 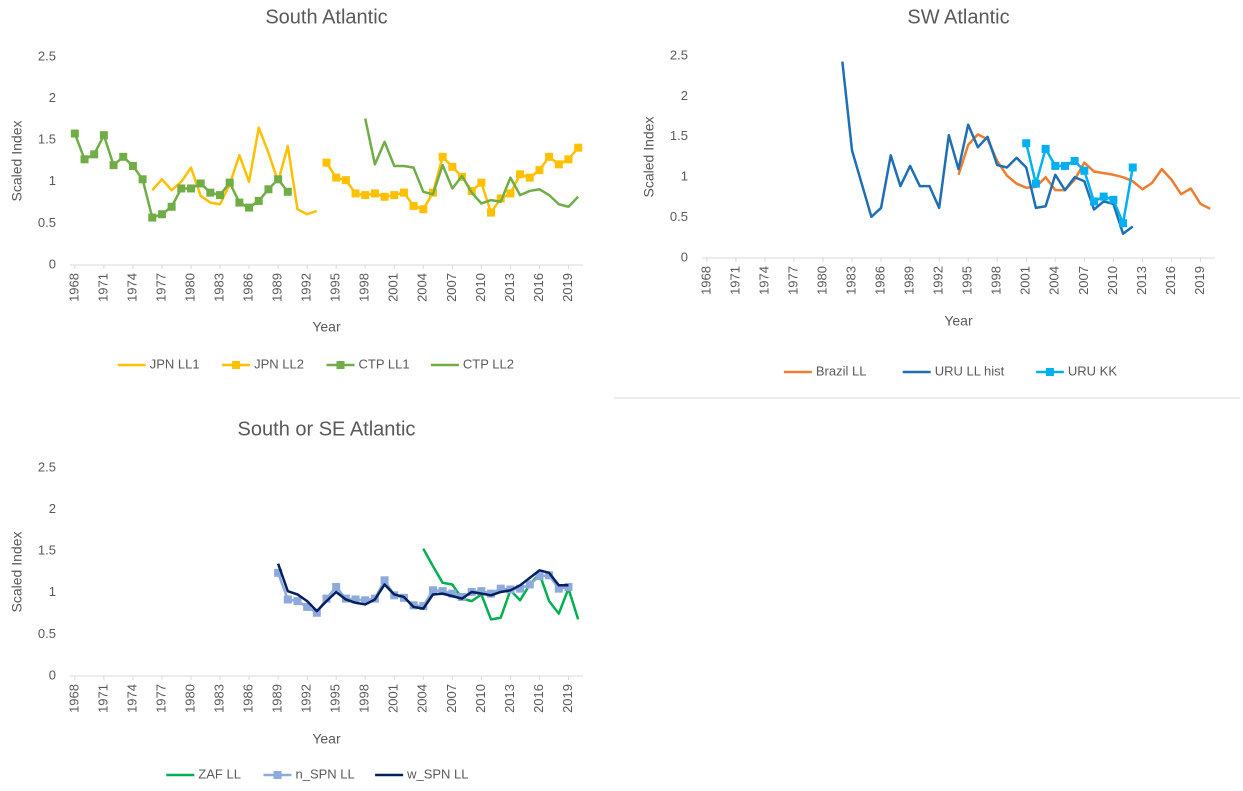 I want to click on x-tick-label: 1983, so click(x=218, y=698).